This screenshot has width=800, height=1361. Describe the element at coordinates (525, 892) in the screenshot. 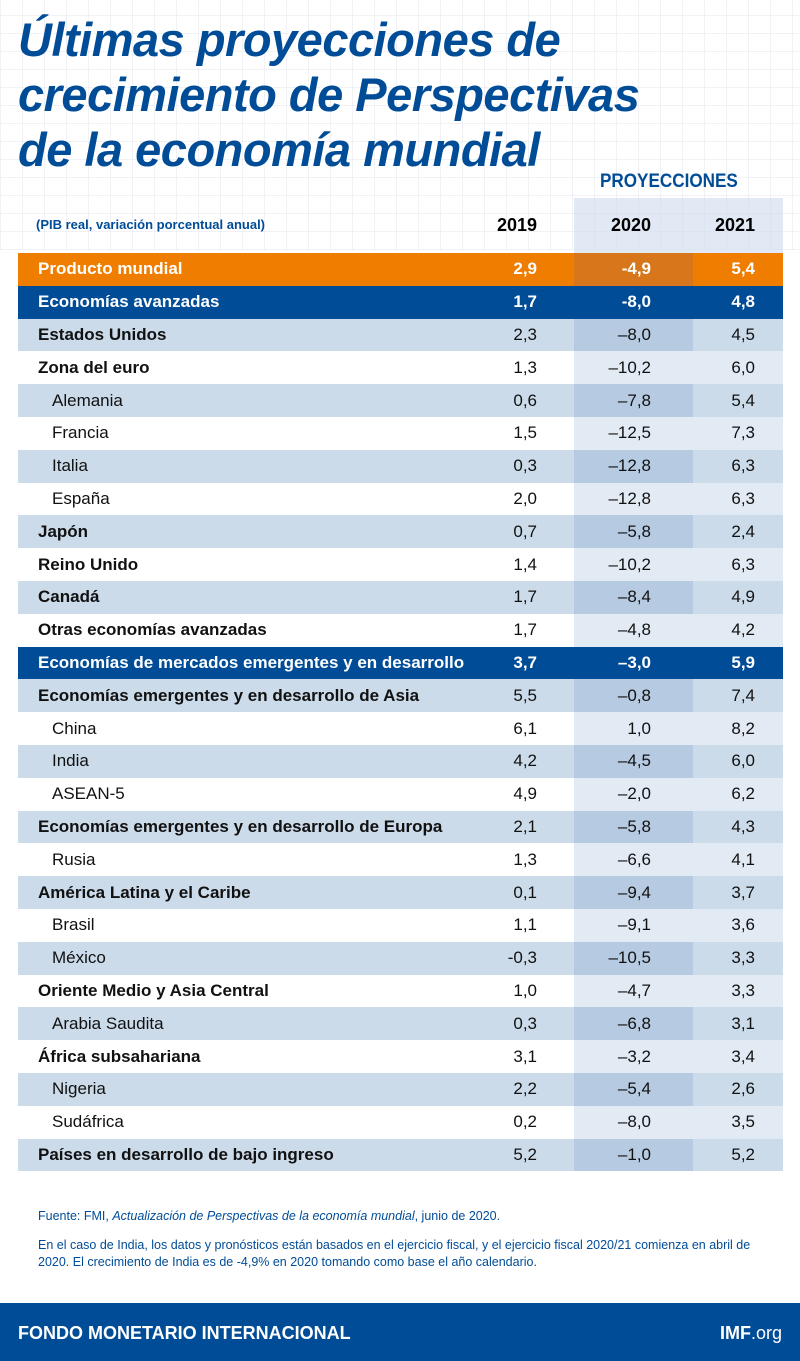

I see `cell-value: 0,1` at that location.